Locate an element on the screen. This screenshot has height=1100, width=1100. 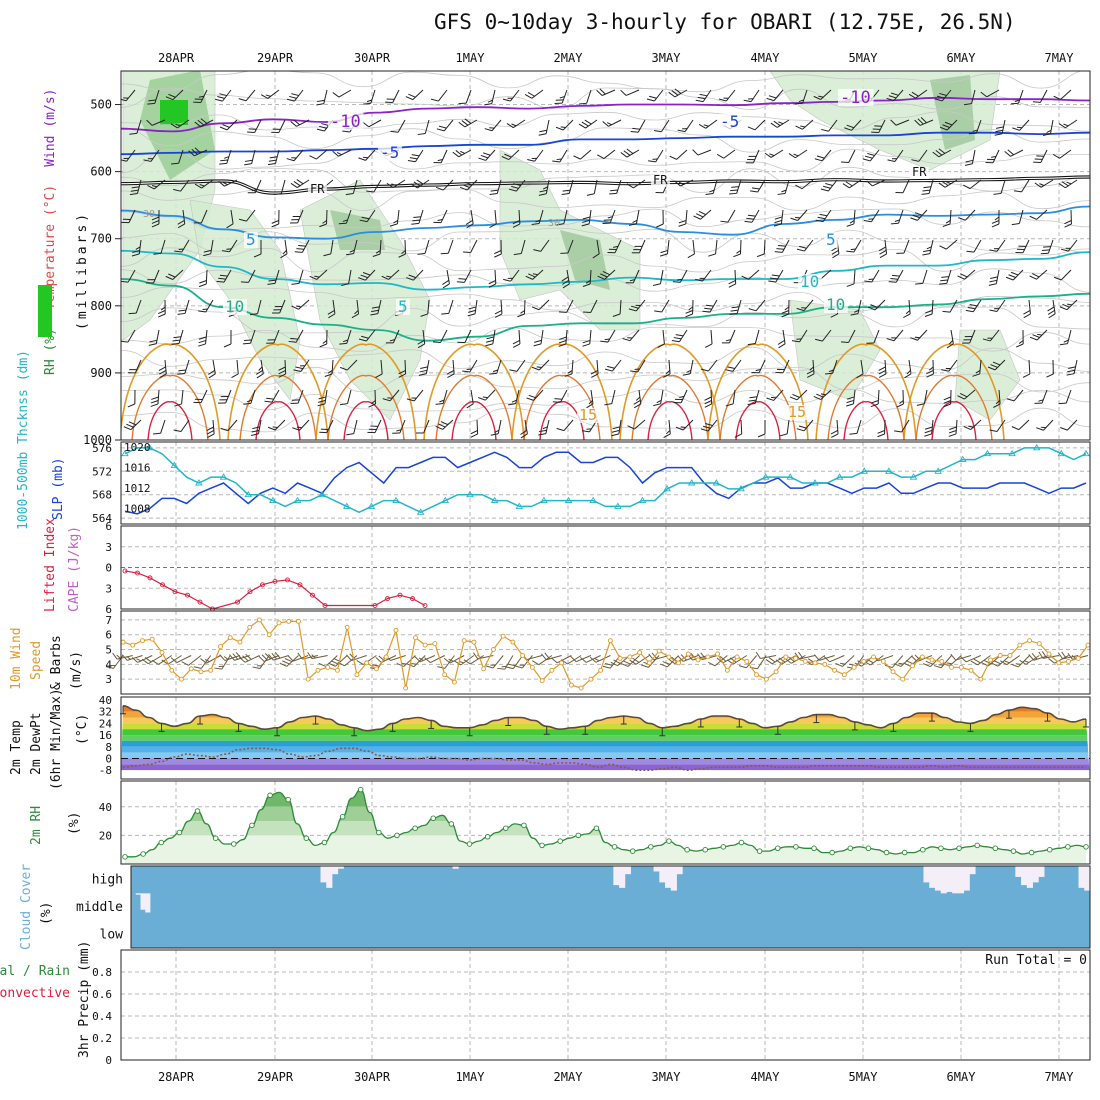
wind-ylabel-unit: (m/s) is located at coordinates (76, 670).